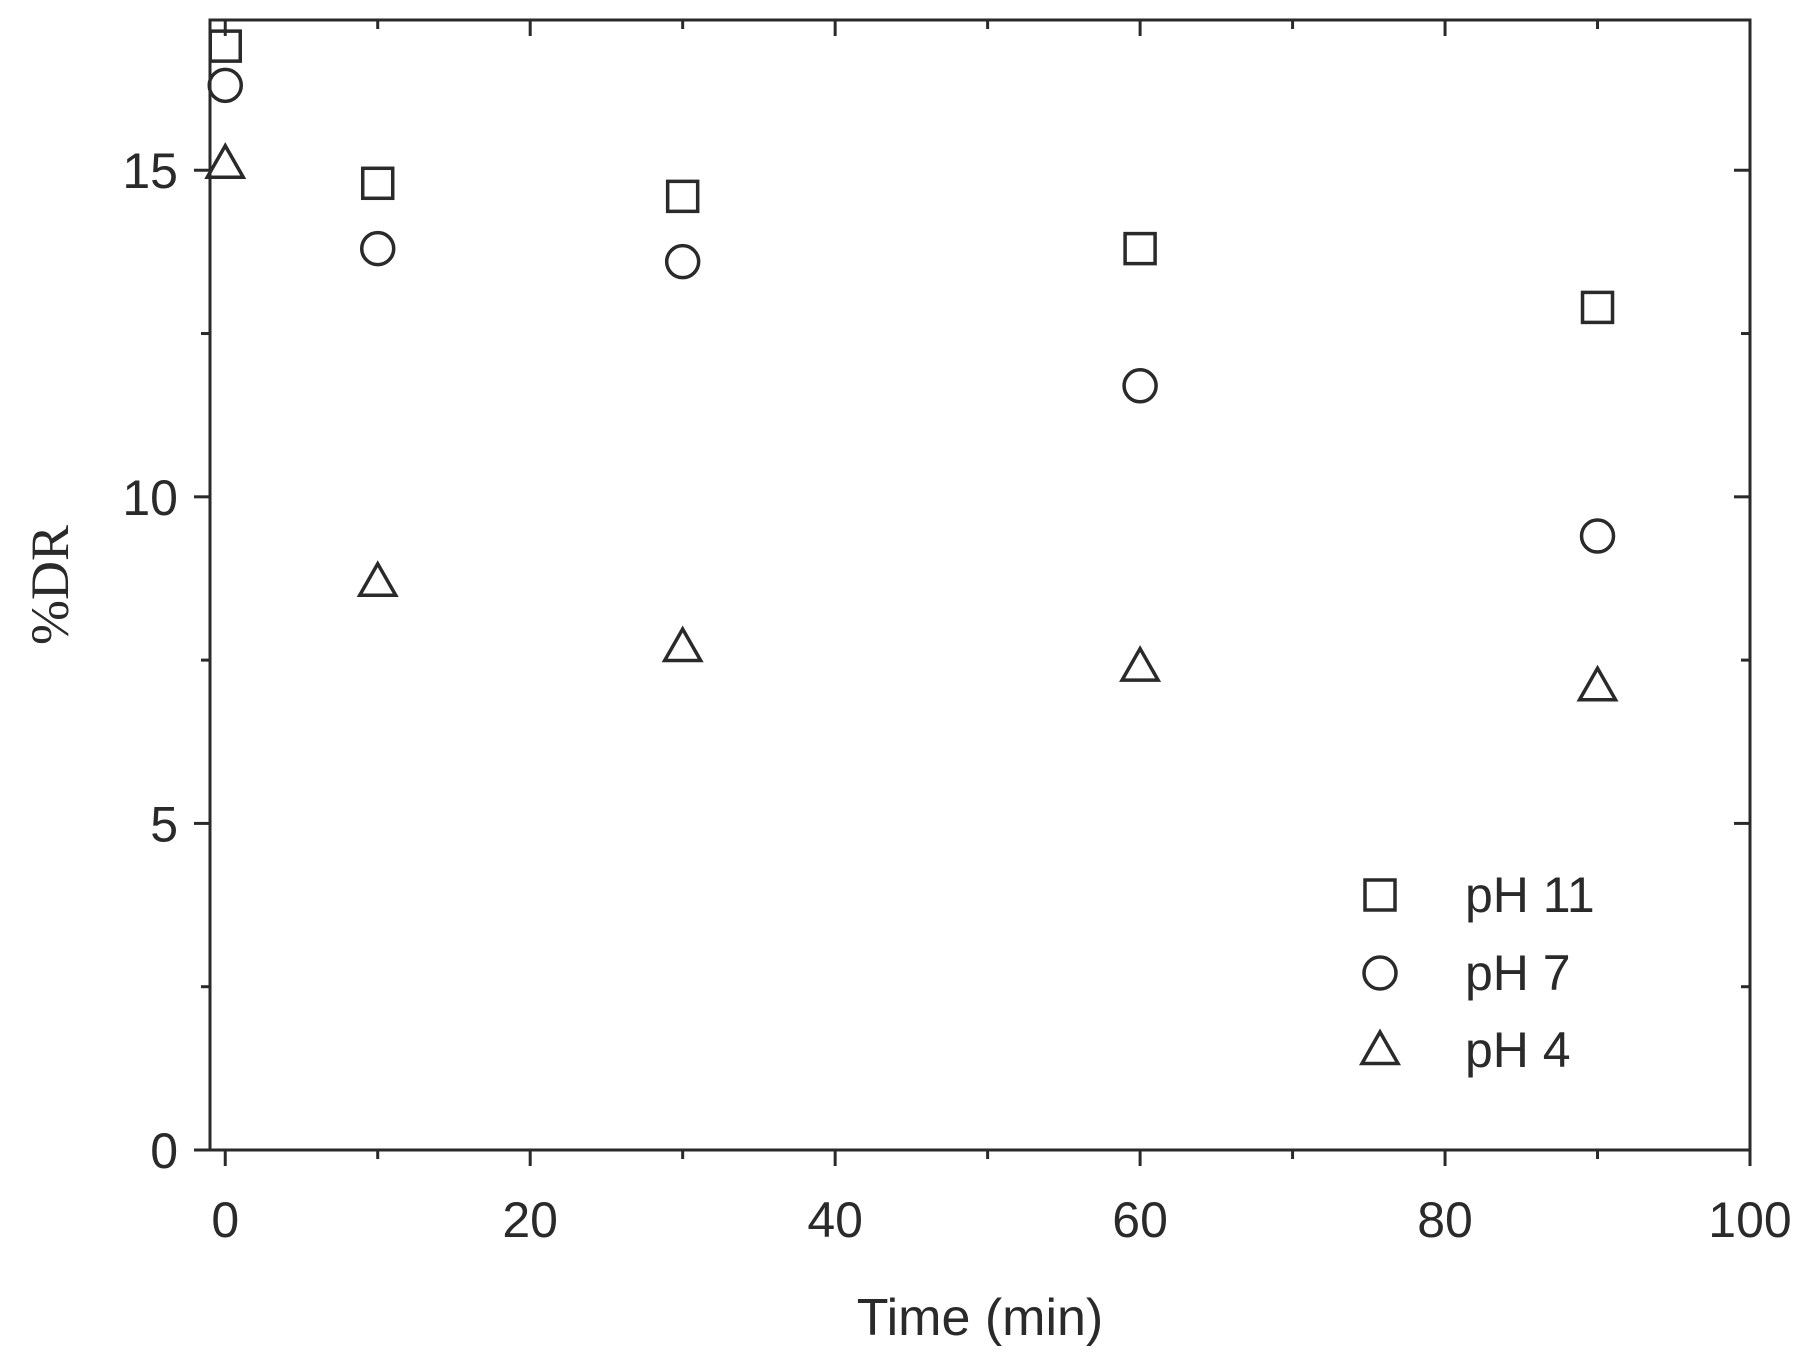  I want to click on y-tick-label: 10, so click(150, 498).